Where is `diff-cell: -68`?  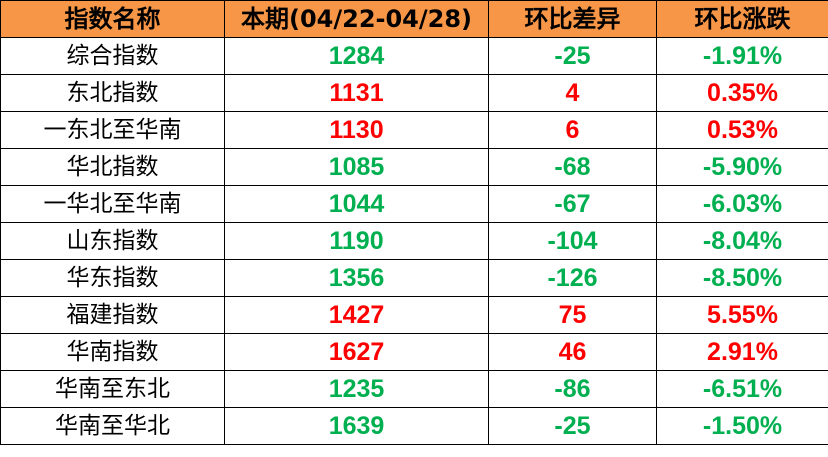
diff-cell: -68 is located at coordinates (572, 167).